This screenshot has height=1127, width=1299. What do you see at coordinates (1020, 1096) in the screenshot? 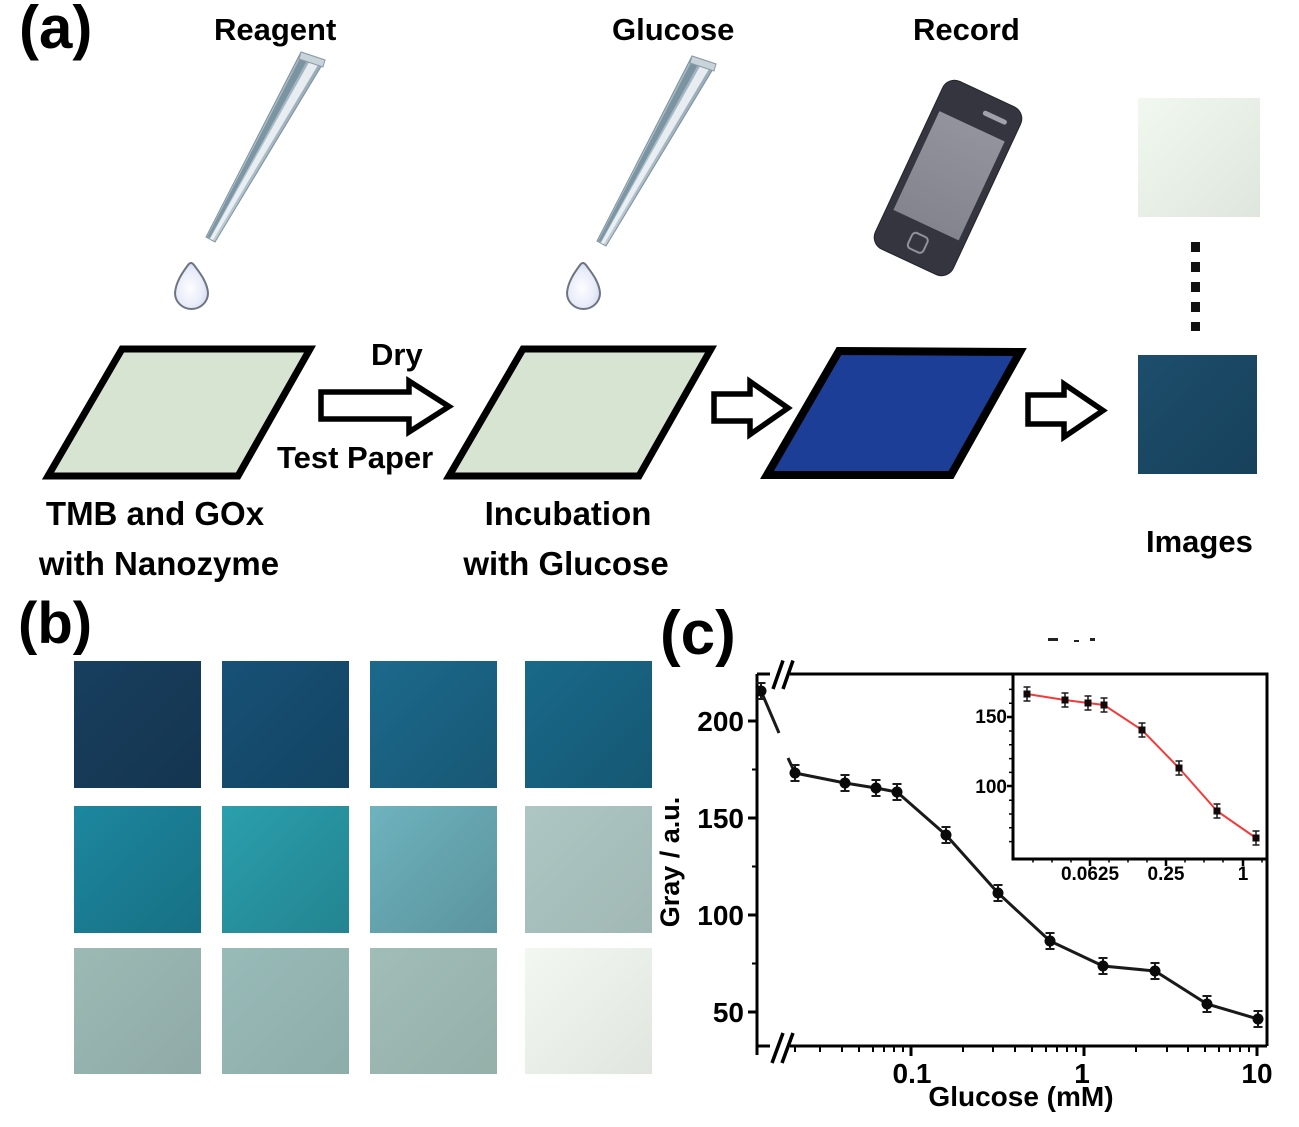
I see `svg-text: Glucose (mM)` at bounding box center [1020, 1096].